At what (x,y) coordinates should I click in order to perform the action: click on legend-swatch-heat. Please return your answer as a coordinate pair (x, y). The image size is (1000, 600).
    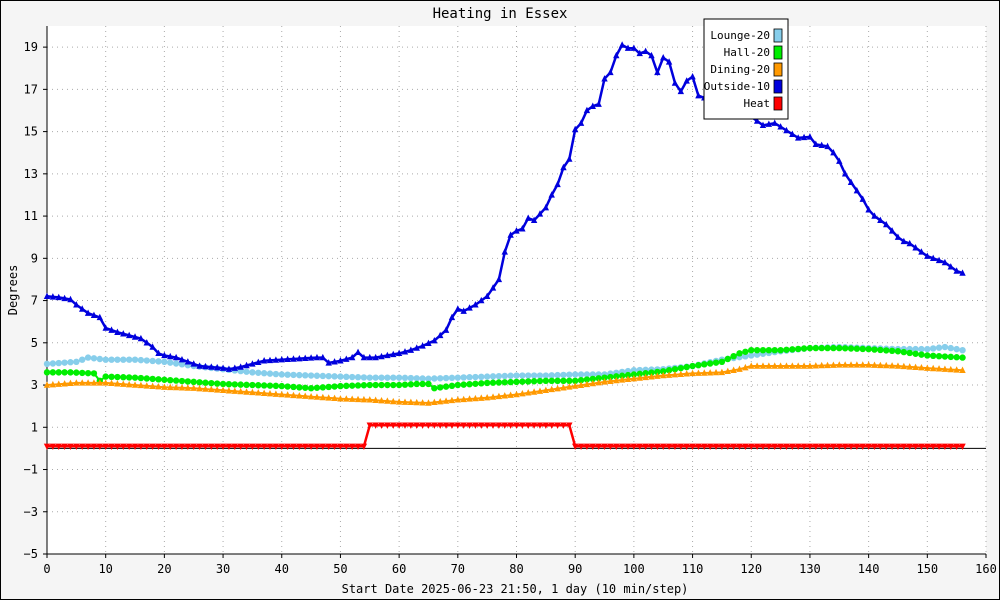
    Looking at the image, I should click on (778, 103).